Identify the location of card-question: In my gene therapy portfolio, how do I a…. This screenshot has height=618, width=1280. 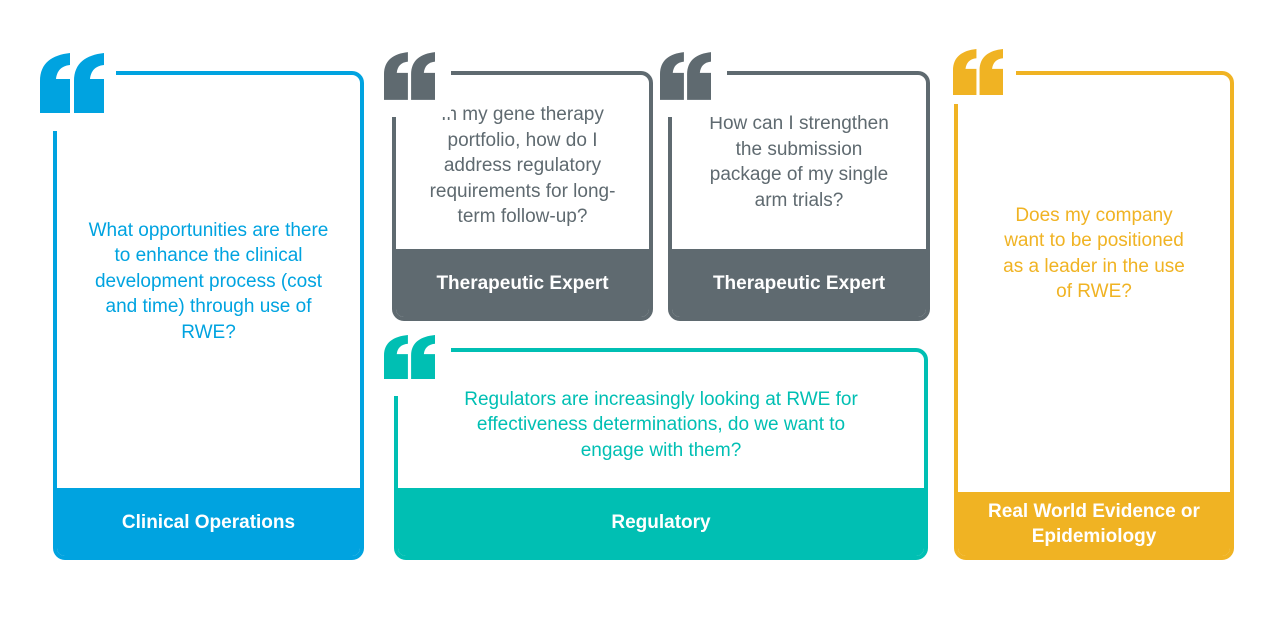
(522, 166).